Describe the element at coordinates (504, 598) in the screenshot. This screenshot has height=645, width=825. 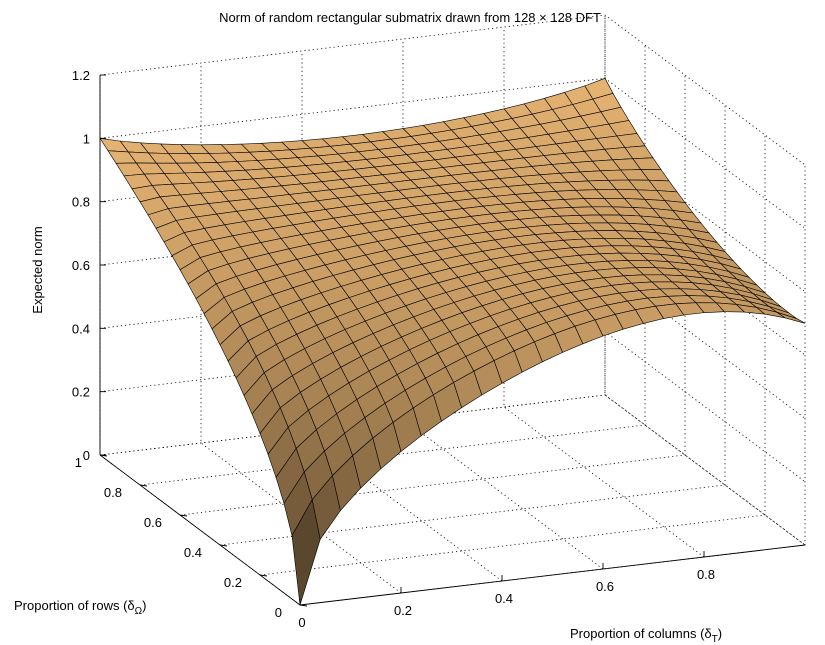
I see `x-tick-label: 0.4` at that location.